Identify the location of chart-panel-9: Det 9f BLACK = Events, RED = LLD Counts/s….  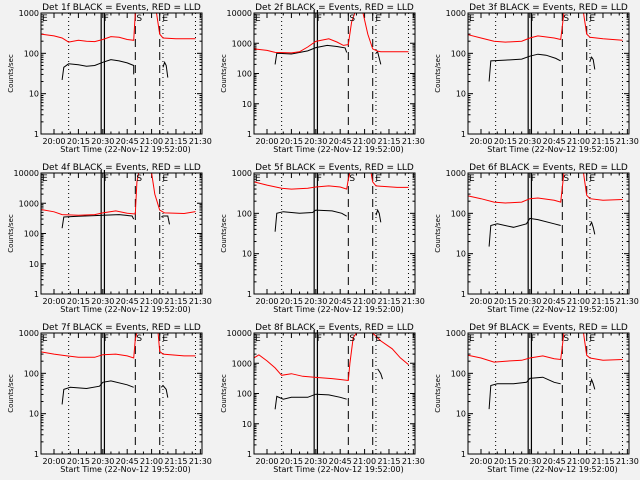
(536, 398).